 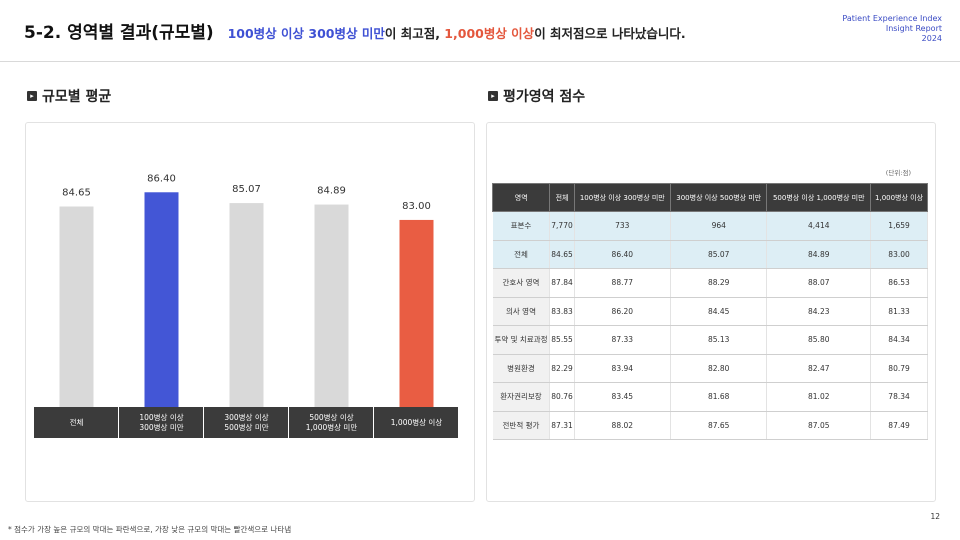 What do you see at coordinates (623, 283) in the screenshot?
I see `table-cell: 88.77` at bounding box center [623, 283].